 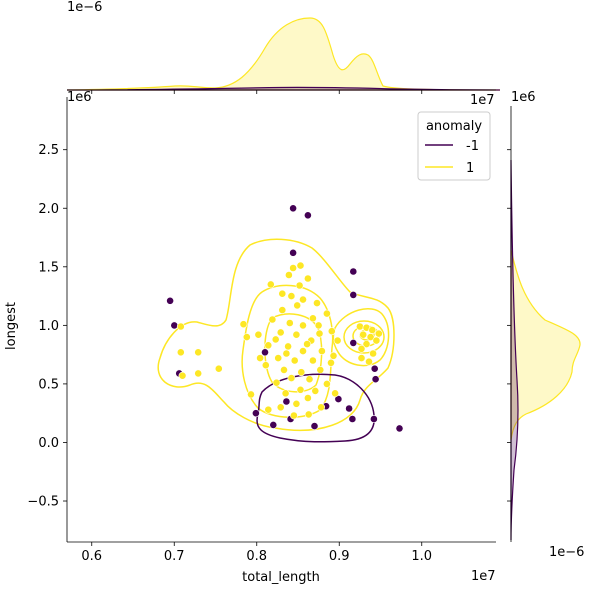 What do you see at coordinates (256, 556) in the screenshot?
I see `x-tick-label: 0.8` at bounding box center [256, 556].